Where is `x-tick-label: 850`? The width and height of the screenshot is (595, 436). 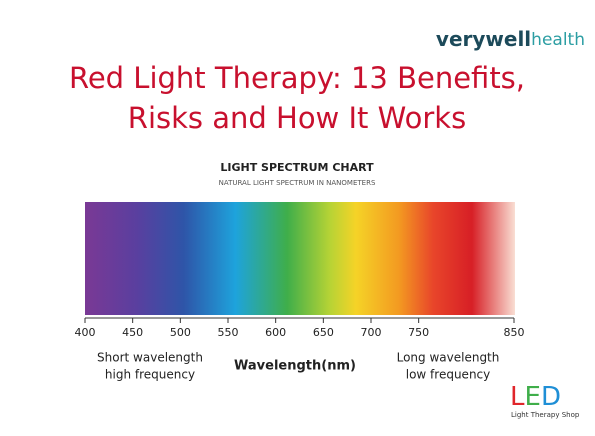 x-tick-label: 850 is located at coordinates (514, 332).